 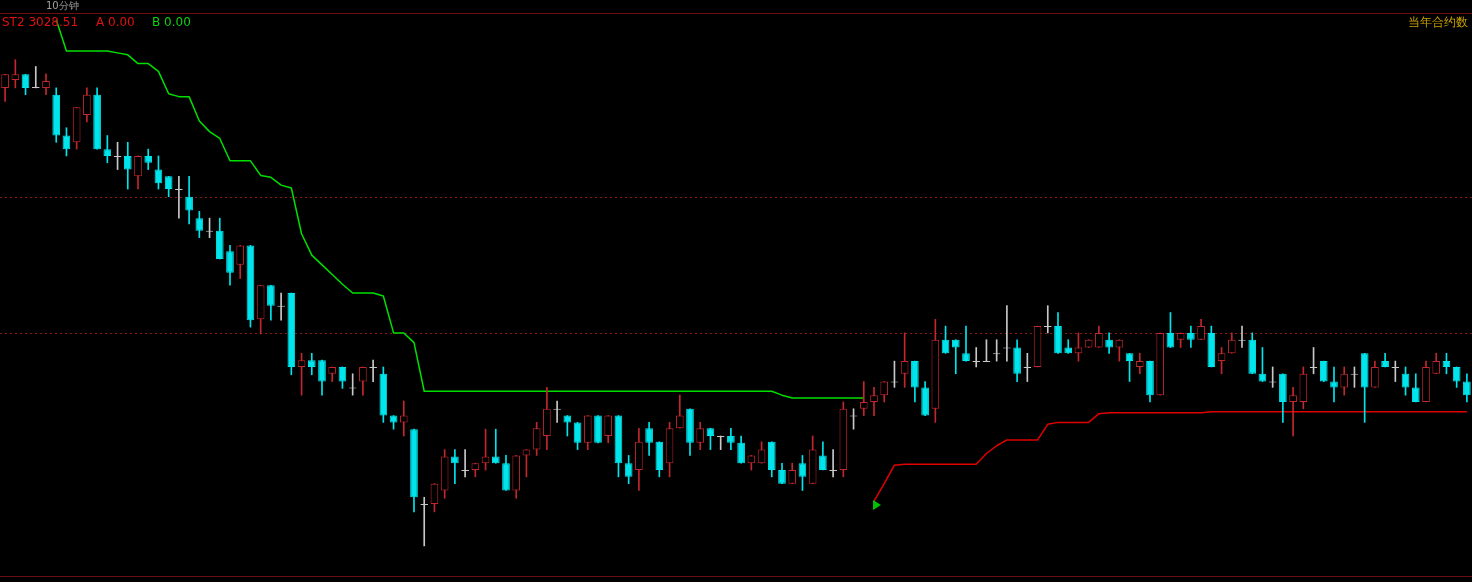 What do you see at coordinates (40, 22) in the screenshot?
I see `text: ST2 3028.51` at bounding box center [40, 22].